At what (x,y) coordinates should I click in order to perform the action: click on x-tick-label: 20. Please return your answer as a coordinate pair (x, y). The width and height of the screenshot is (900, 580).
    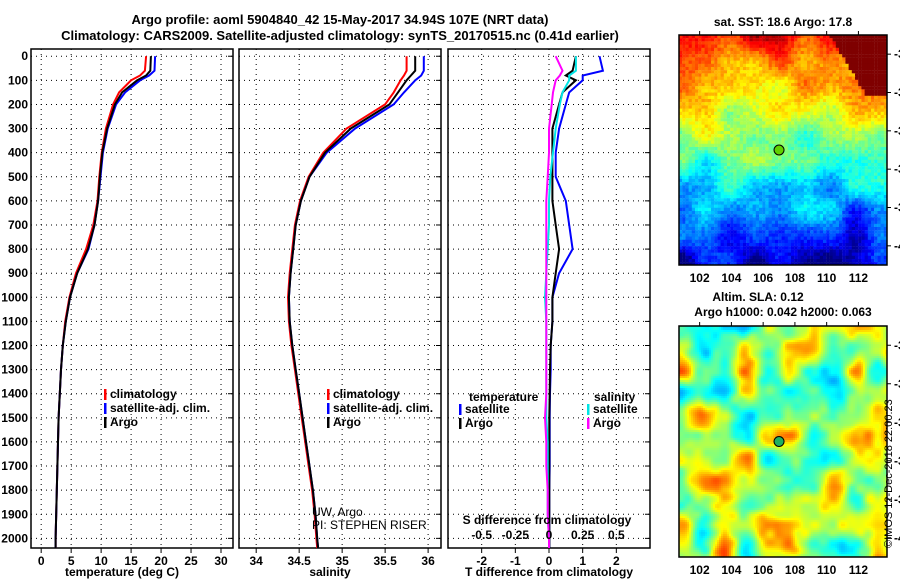
    Looking at the image, I should click on (161, 561).